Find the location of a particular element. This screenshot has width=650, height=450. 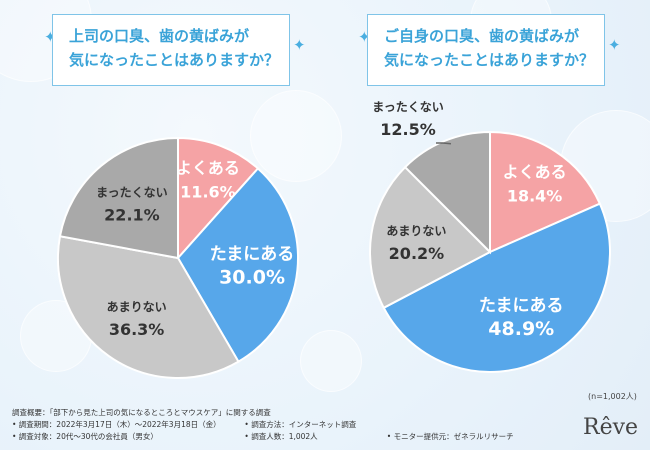

slice-value-label: 22.1% is located at coordinates (132, 215).